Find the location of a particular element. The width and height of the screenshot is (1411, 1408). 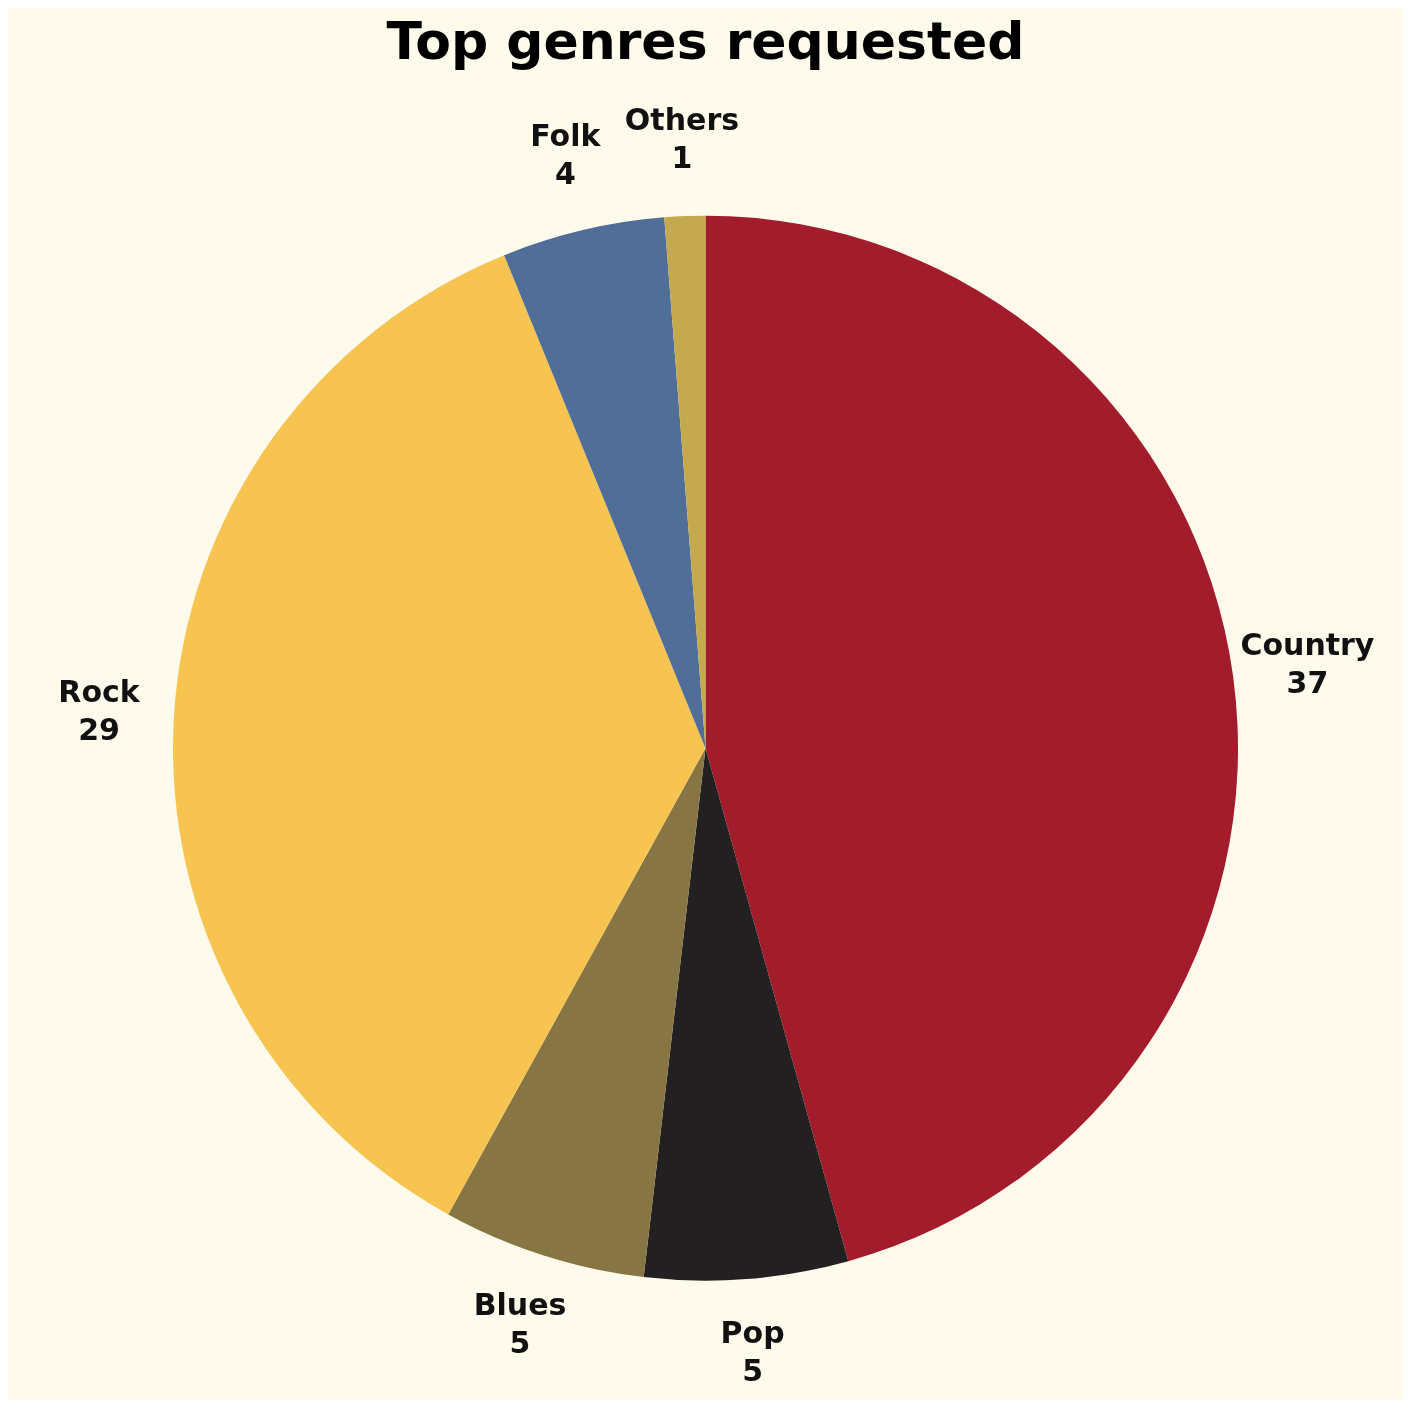

data-label: 29 is located at coordinates (99, 729).